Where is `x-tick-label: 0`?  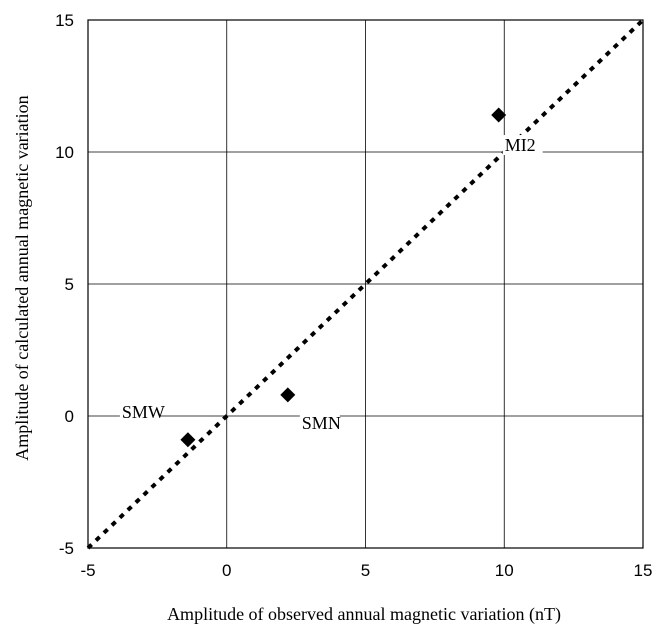
x-tick-label: 0 is located at coordinates (226, 570).